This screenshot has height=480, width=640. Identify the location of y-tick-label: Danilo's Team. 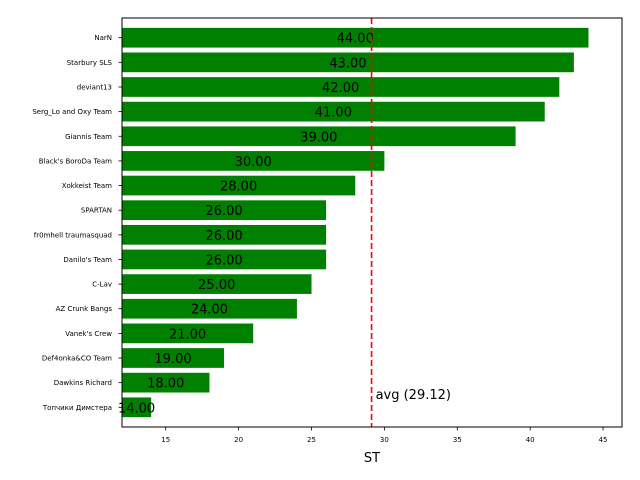
(87, 260).